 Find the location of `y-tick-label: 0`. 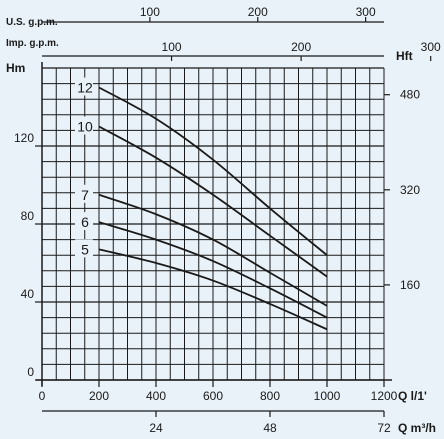

y-tick-label: 0 is located at coordinates (30, 372).